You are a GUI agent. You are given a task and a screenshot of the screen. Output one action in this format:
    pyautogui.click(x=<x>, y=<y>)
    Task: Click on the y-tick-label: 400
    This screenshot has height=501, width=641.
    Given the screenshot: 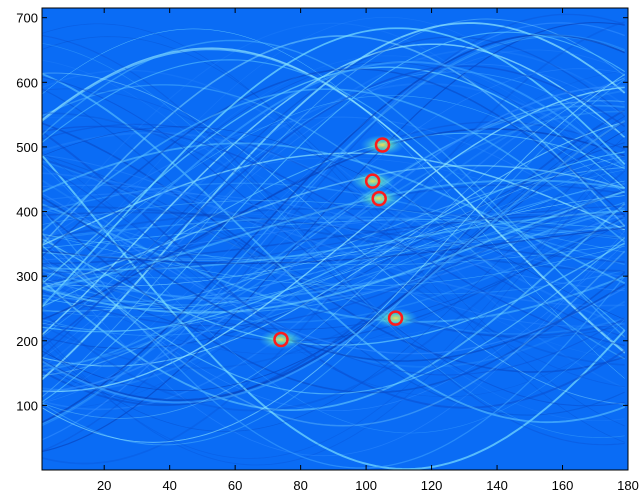 What is the action you would take?
    pyautogui.click(x=27, y=212)
    